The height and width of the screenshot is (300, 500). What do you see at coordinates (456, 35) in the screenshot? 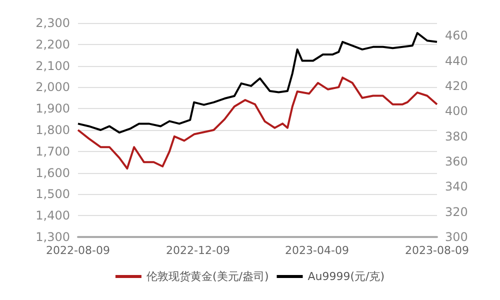
I see `y2-tick-label: 460` at bounding box center [456, 35].